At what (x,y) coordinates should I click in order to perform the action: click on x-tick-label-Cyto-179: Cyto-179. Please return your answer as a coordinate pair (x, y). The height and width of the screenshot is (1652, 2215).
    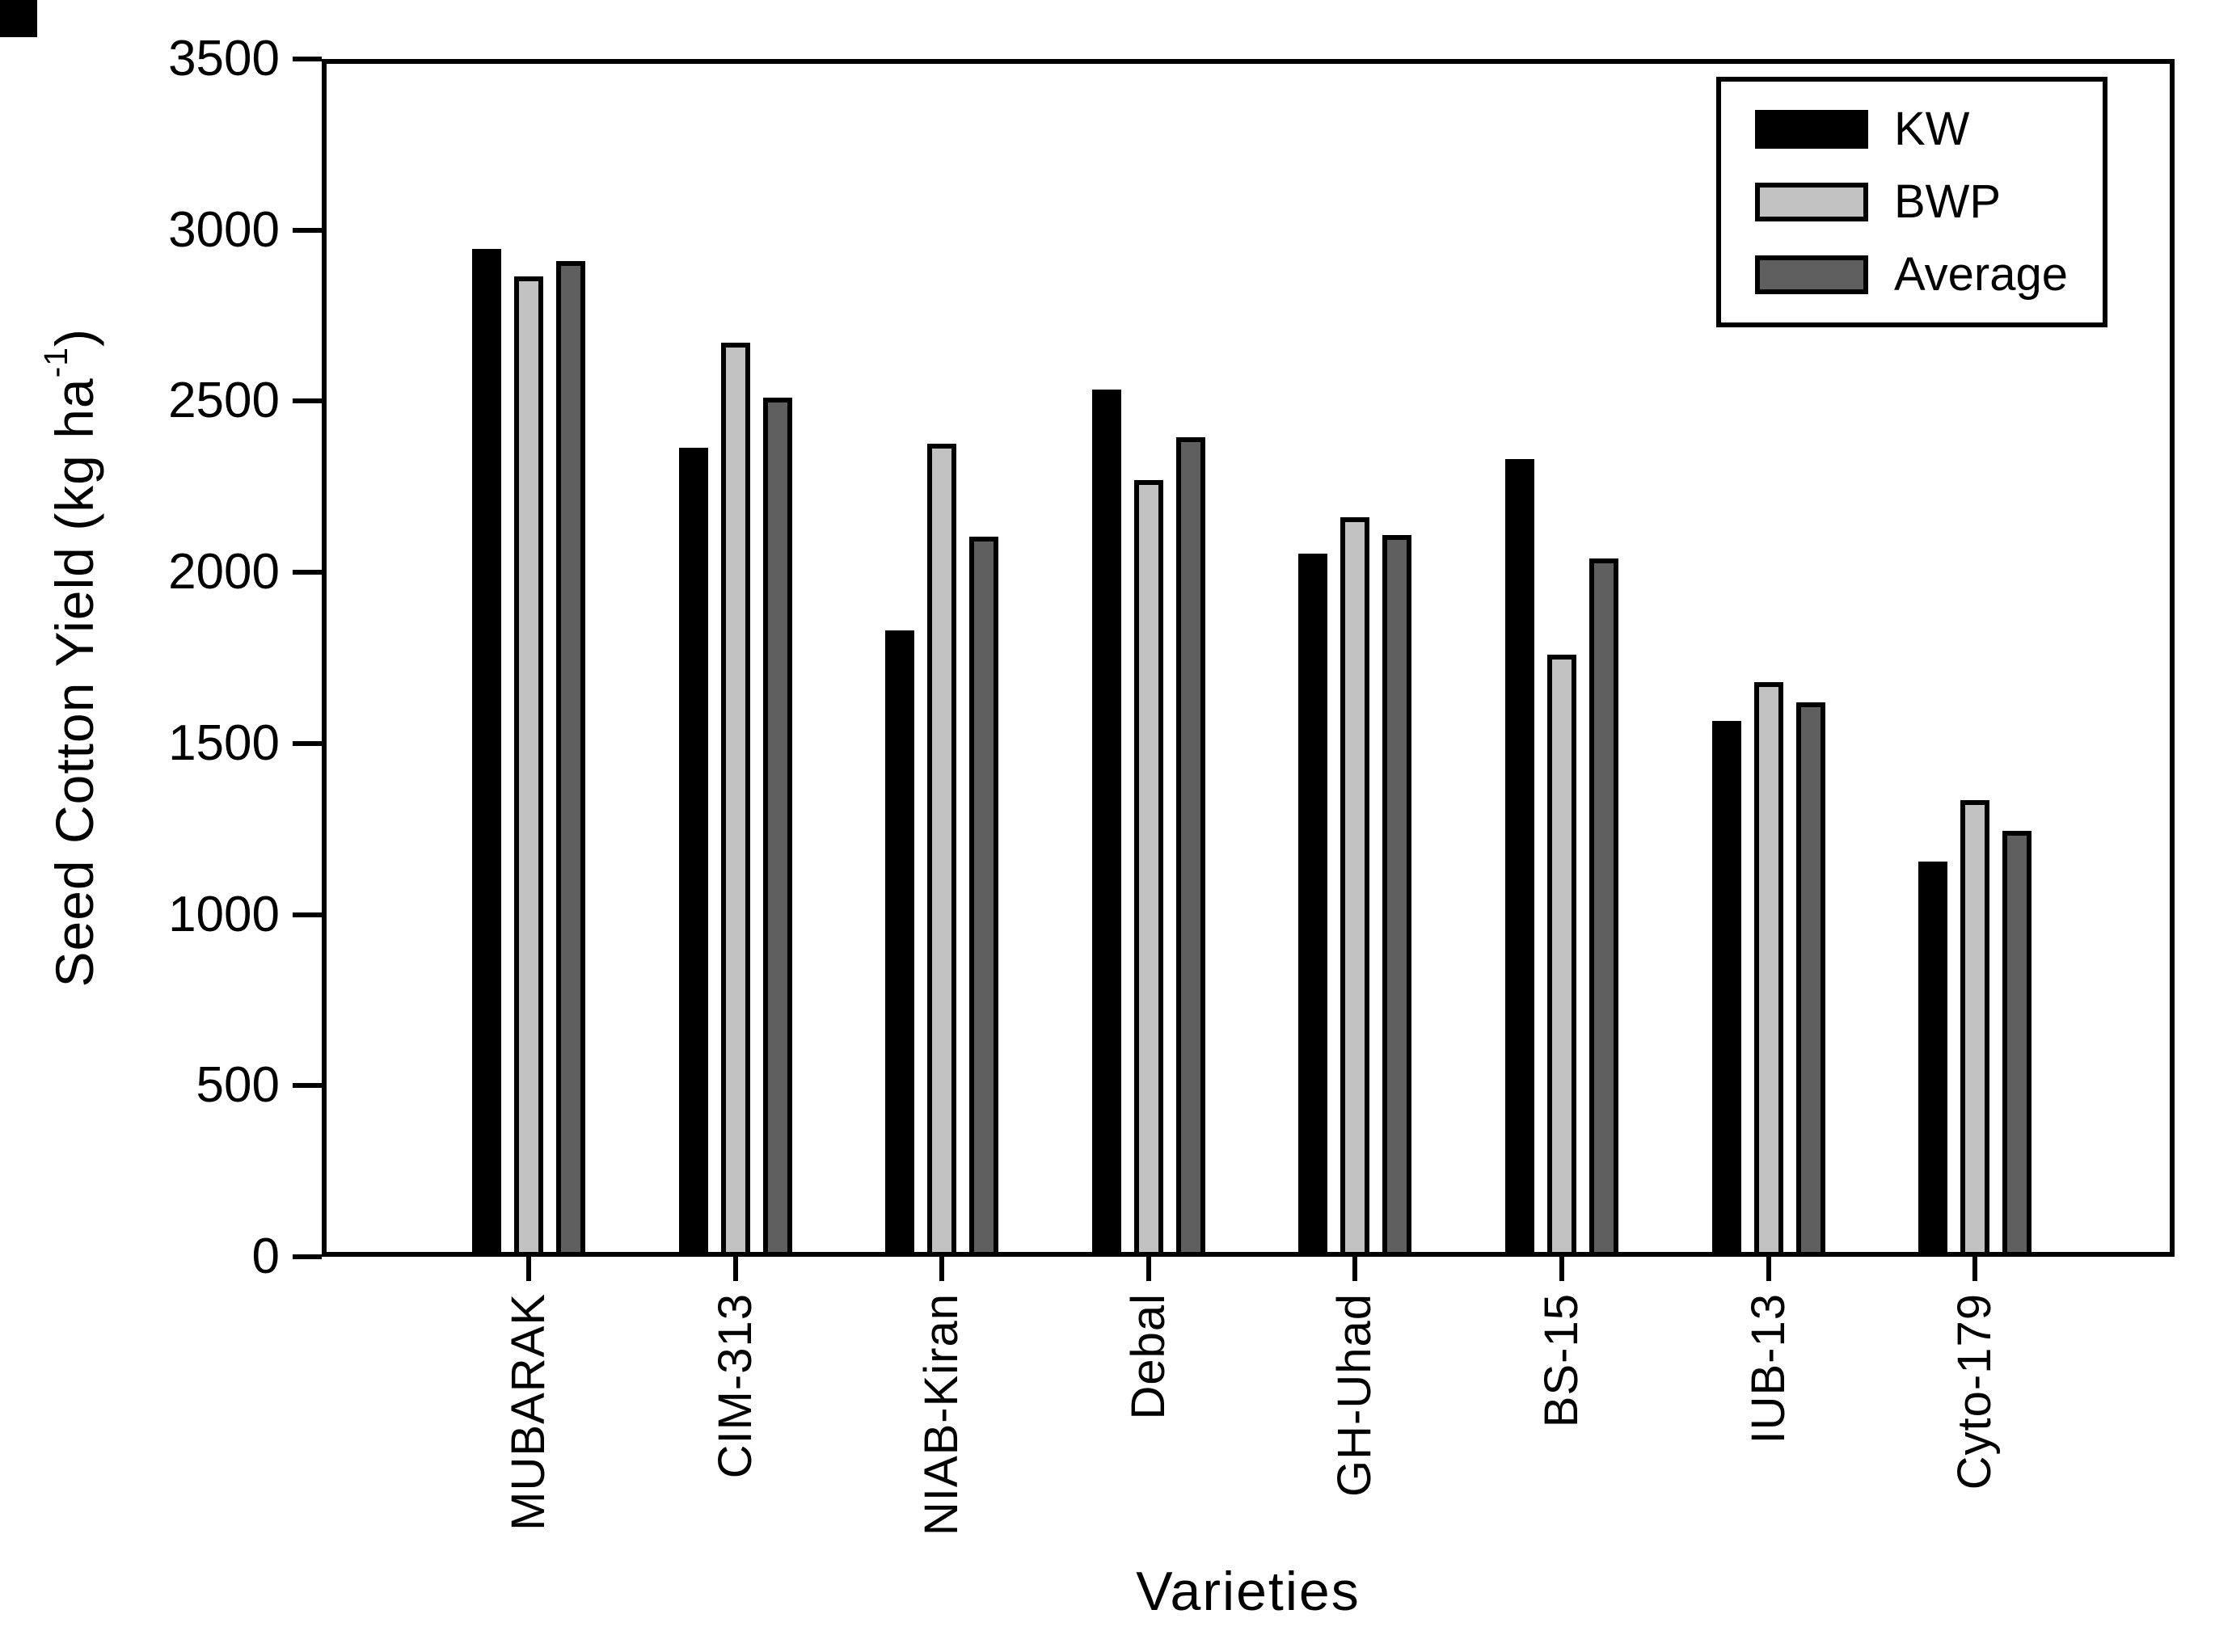
    Looking at the image, I should click on (1975, 1391).